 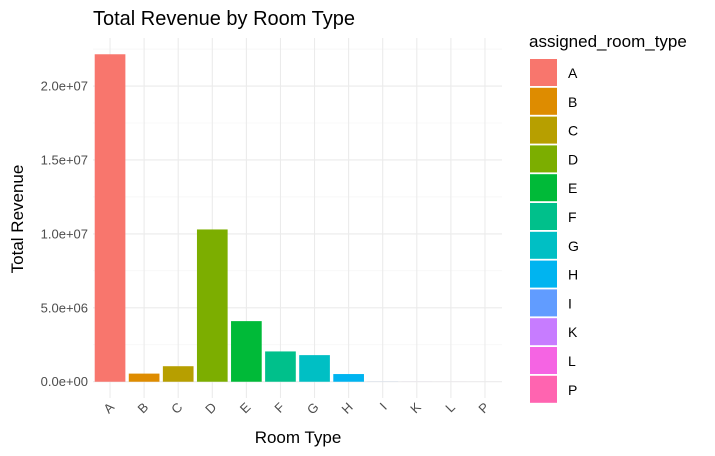 What do you see at coordinates (570, 303) in the screenshot?
I see `legend-label: I` at bounding box center [570, 303].